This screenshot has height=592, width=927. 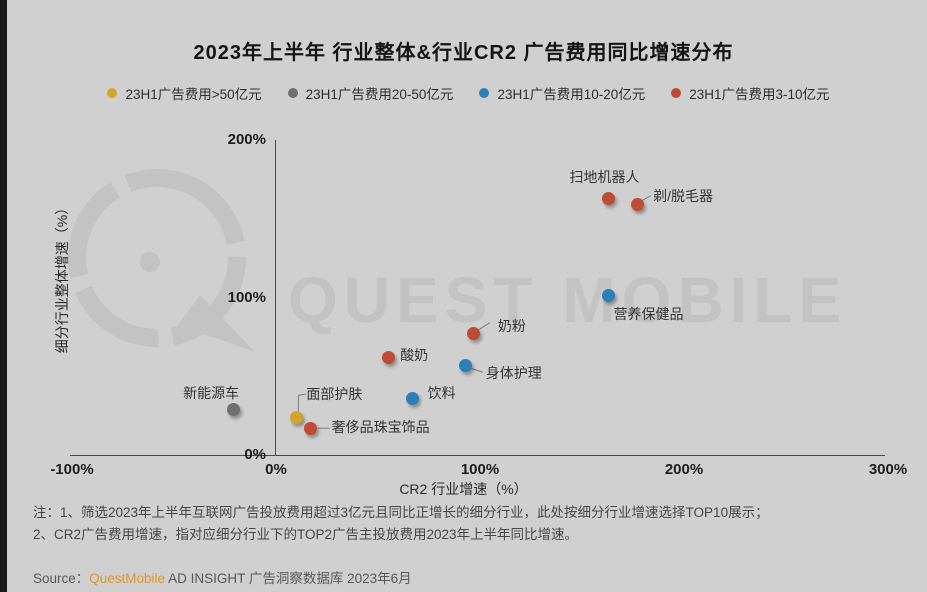 I want to click on chart-title: 2023年上半年 行业整体&行业CR2 广告费用同比增速分布, so click(x=463, y=53).